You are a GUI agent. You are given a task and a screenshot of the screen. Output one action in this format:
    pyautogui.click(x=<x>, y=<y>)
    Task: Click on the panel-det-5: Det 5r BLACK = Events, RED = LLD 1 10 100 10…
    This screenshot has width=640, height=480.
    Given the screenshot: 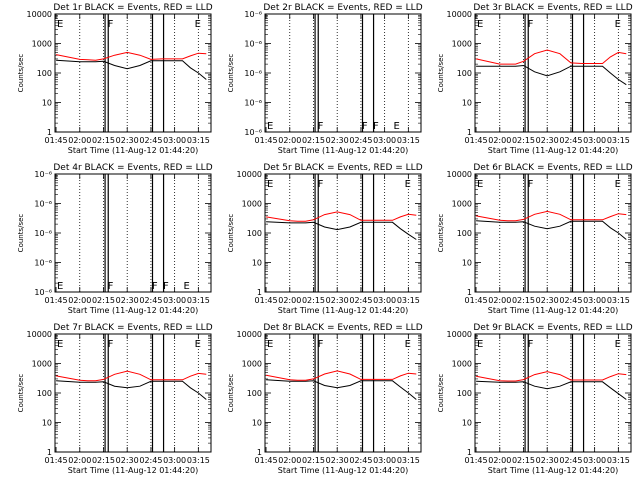 What is the action you would take?
    pyautogui.click(x=325, y=239)
    